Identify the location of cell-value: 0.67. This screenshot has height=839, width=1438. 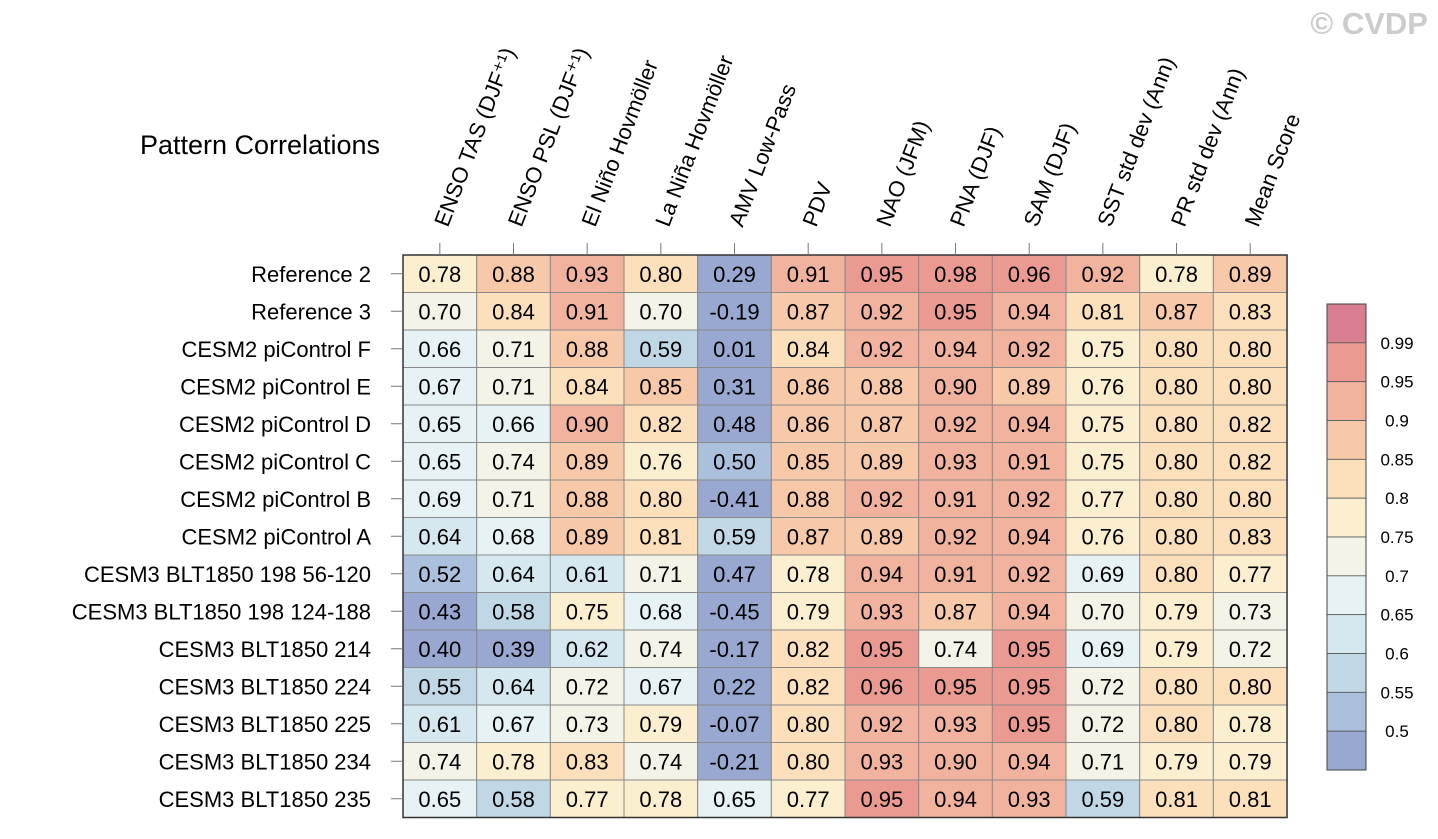
(439, 386).